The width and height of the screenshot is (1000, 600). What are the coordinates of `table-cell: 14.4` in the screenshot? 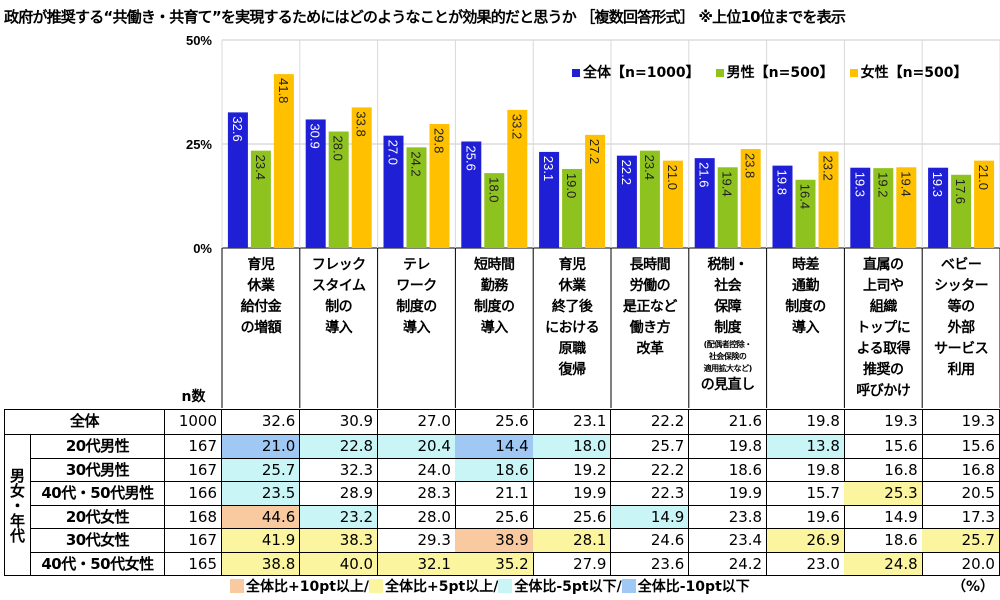 It's located at (494, 447).